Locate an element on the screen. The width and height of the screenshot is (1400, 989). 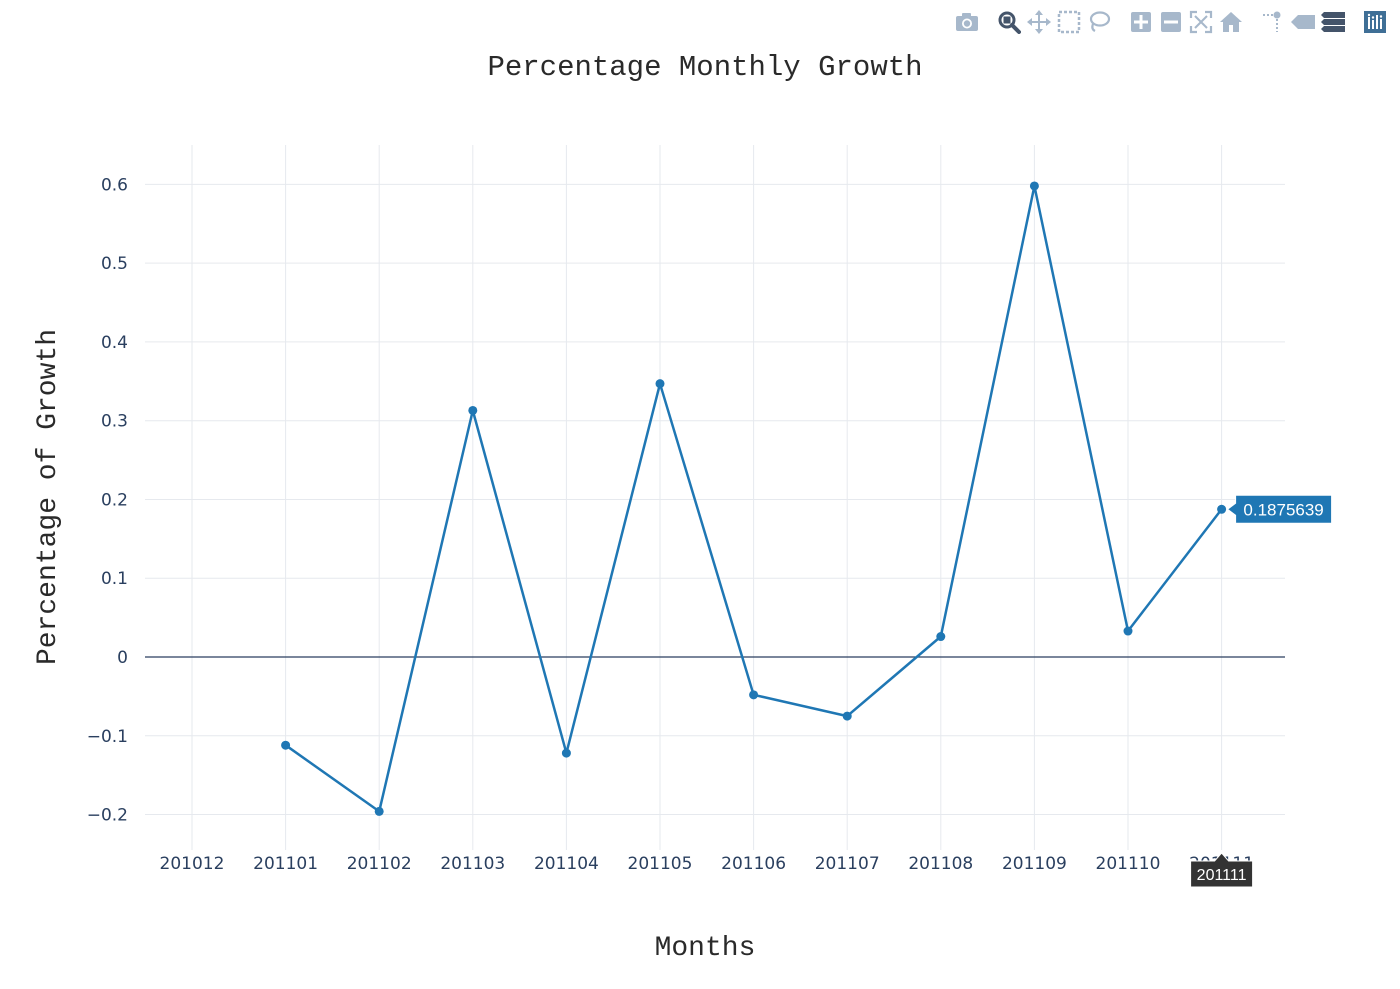
hover-closest-icon is located at coordinates (1303, 22).